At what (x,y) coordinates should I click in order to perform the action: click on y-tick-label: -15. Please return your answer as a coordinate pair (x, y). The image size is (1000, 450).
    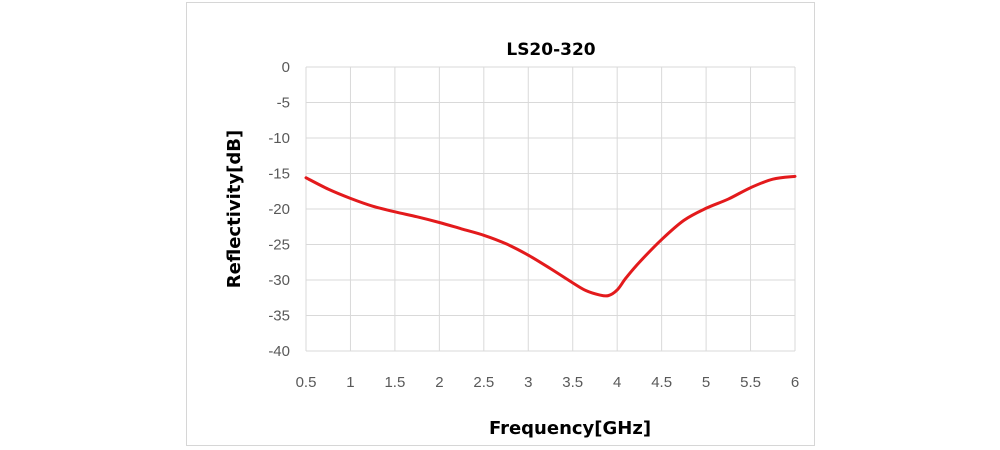
    Looking at the image, I should click on (279, 174).